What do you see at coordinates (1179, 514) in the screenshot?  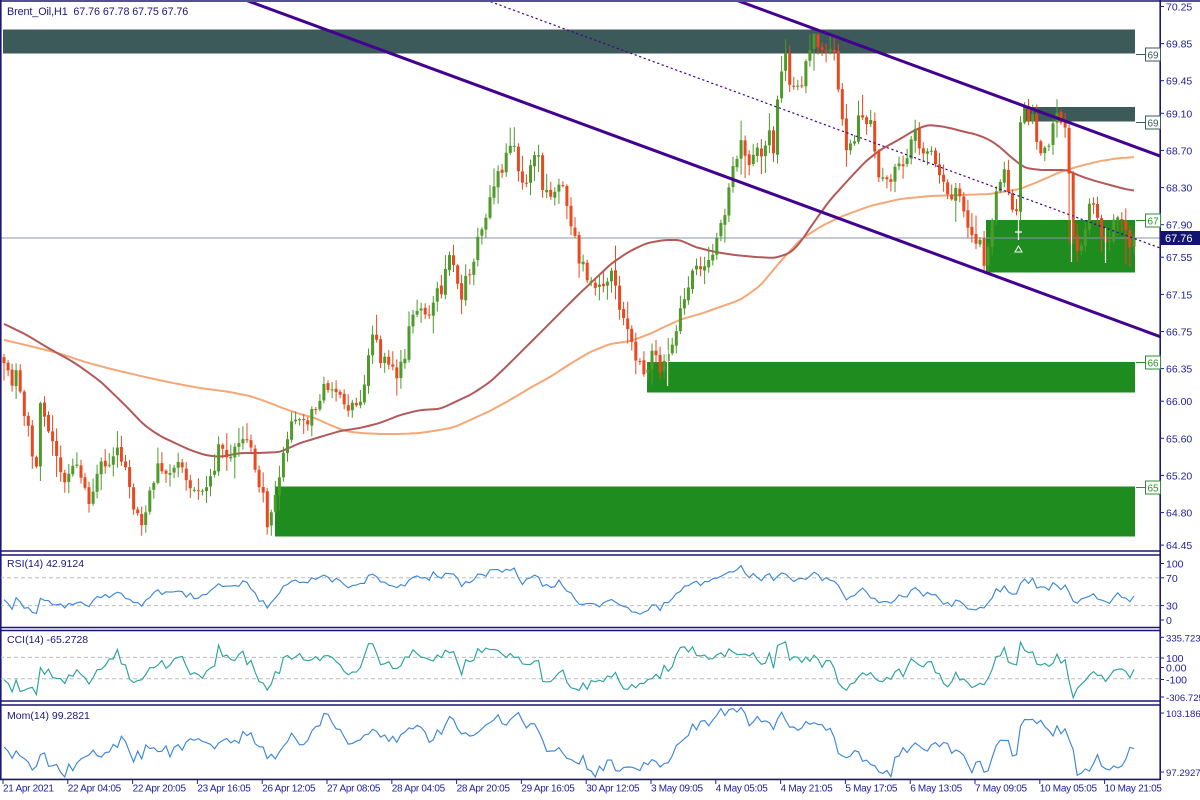 I see `svg-text: 64.80` at bounding box center [1179, 514].